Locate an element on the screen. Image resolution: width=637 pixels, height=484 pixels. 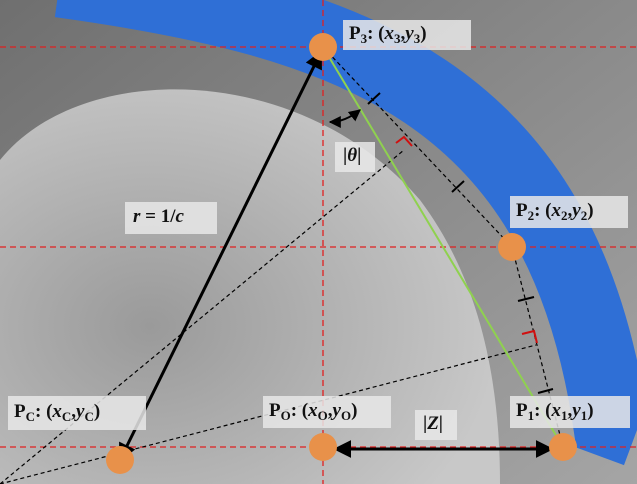
annotation-label: r = 1/c is located at coordinates (159, 216).